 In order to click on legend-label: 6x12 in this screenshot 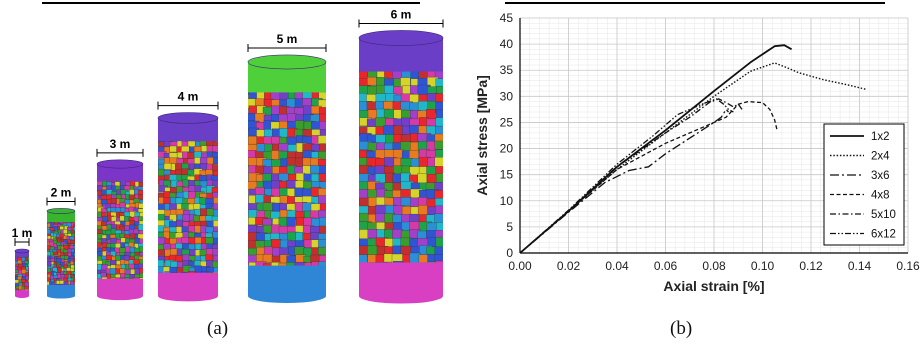, I will do `click(883, 235)`.